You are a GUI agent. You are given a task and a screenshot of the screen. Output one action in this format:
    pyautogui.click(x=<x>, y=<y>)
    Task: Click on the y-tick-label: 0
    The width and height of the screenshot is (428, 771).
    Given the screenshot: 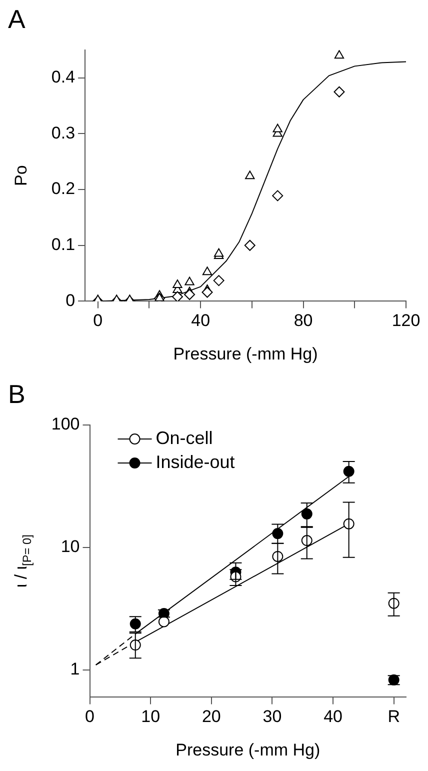 What is the action you would take?
    pyautogui.click(x=71, y=300)
    